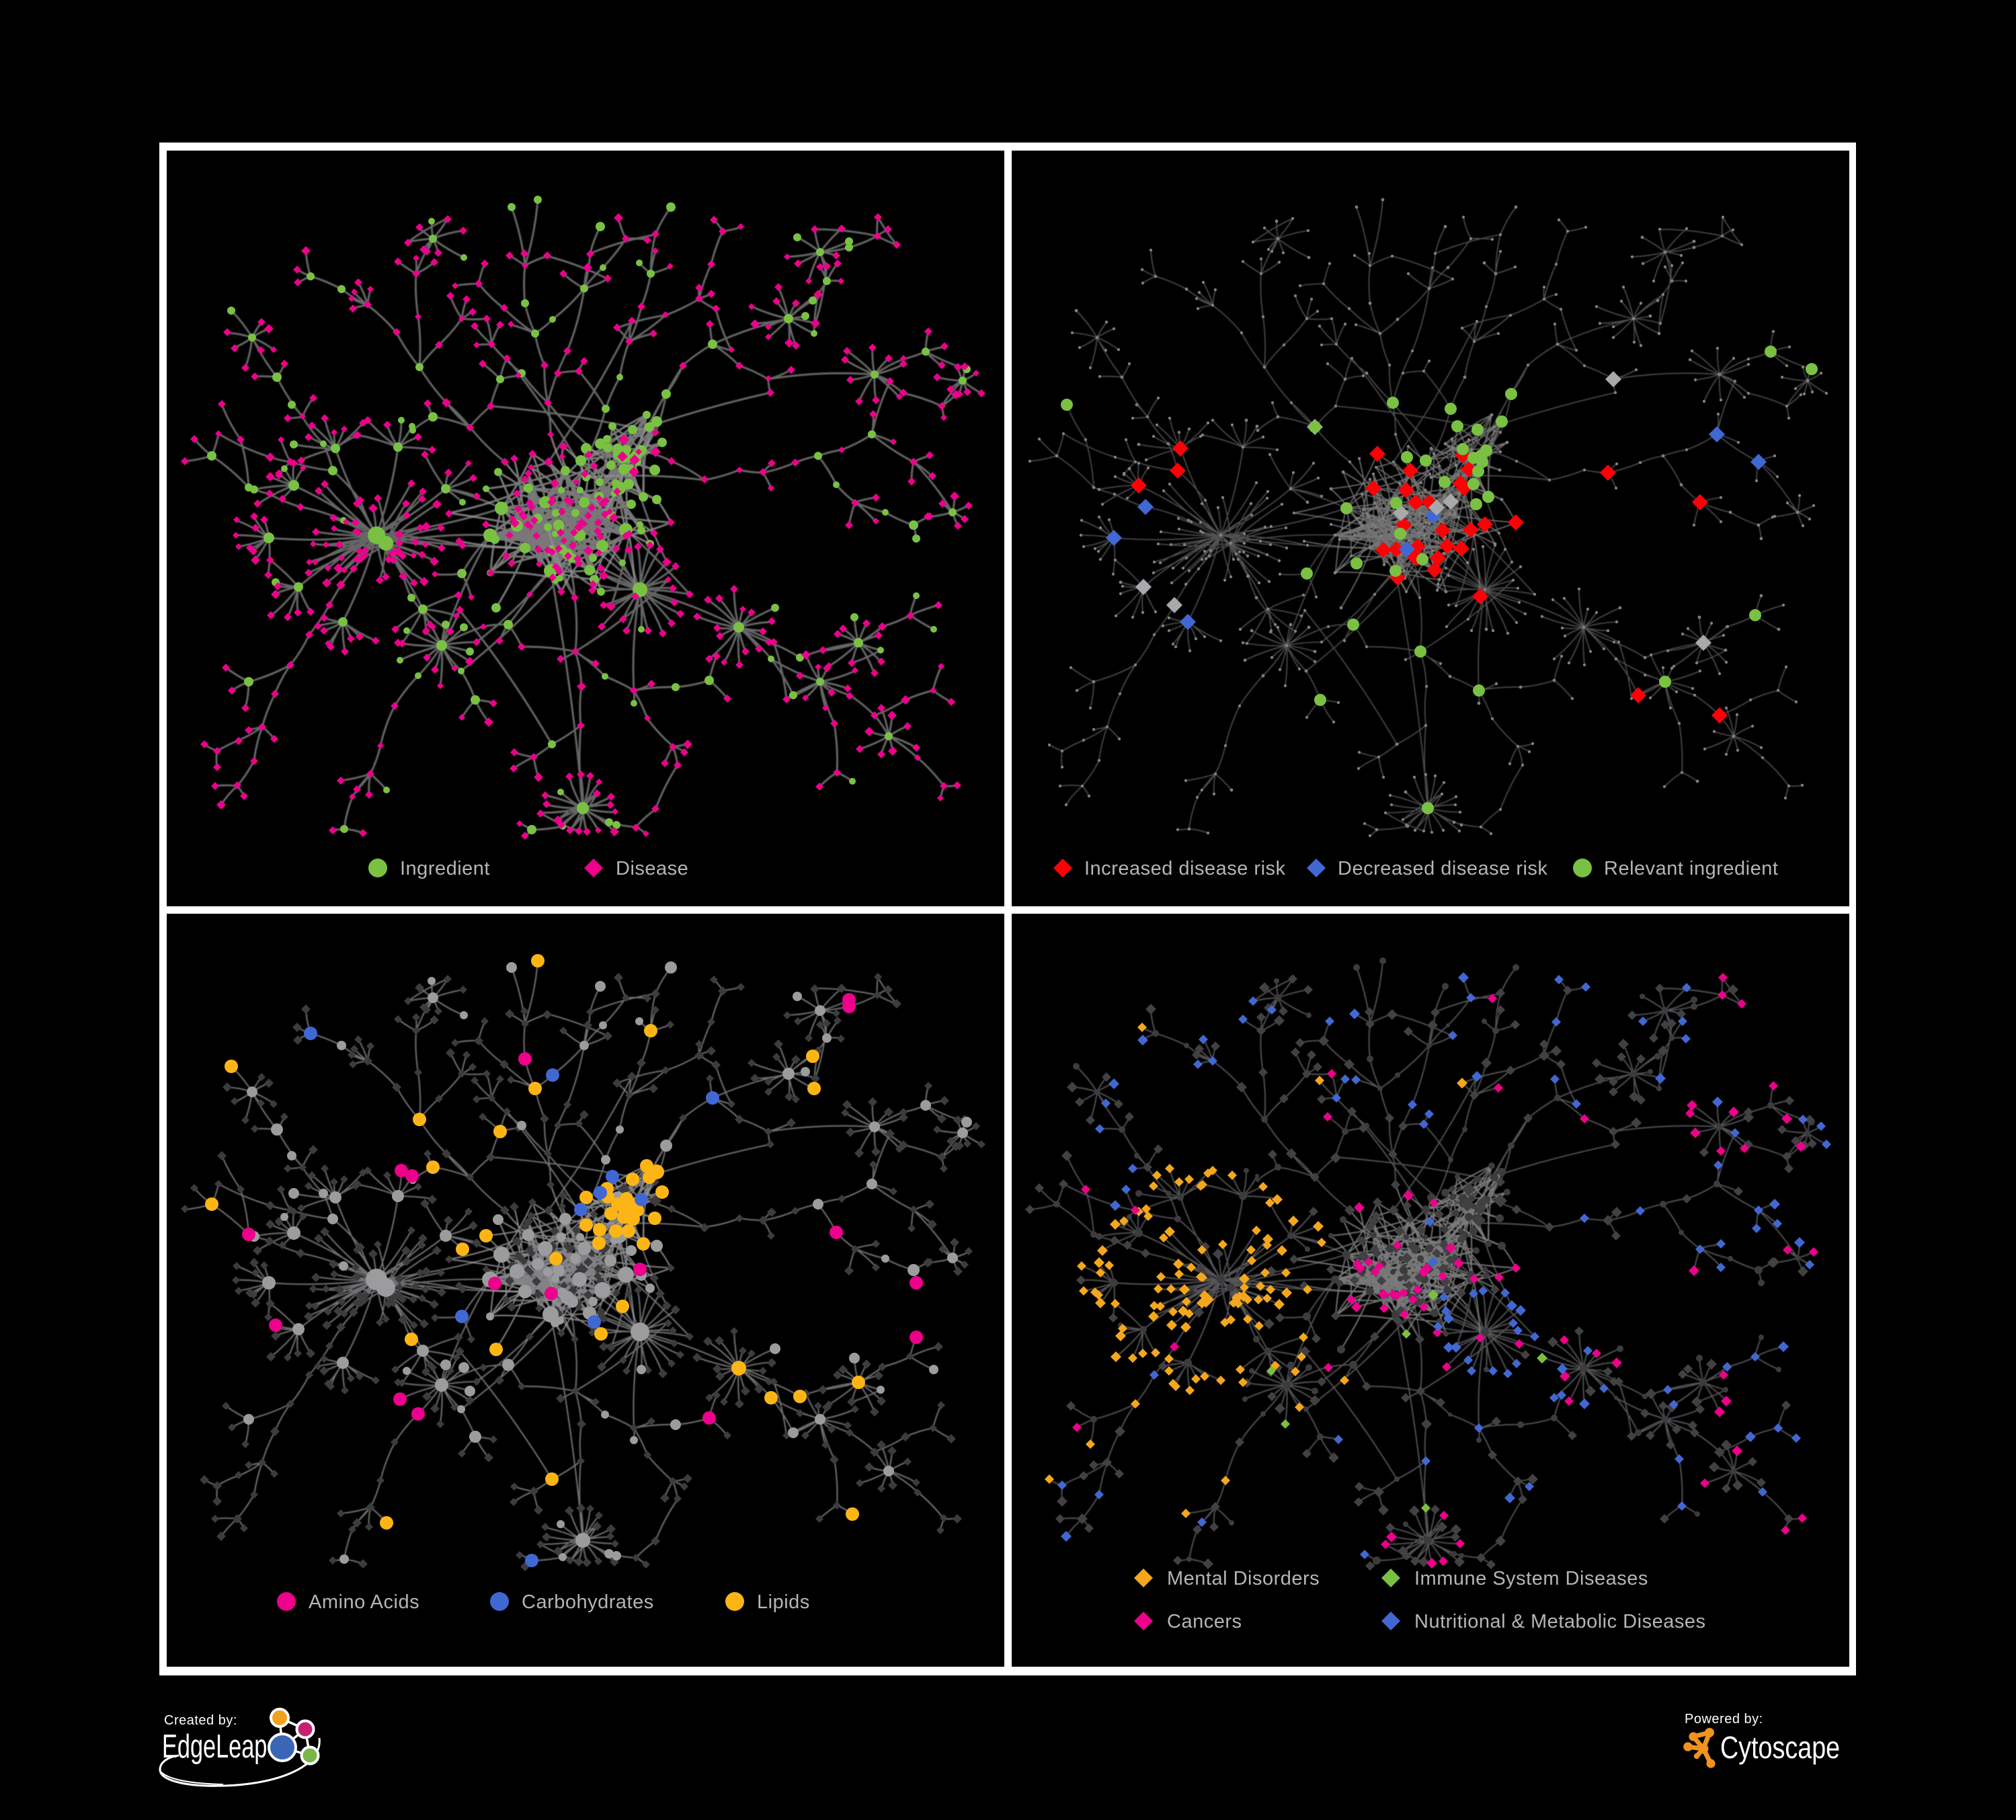 The image size is (2016, 1820). I want to click on svg-text: Disease, so click(652, 868).